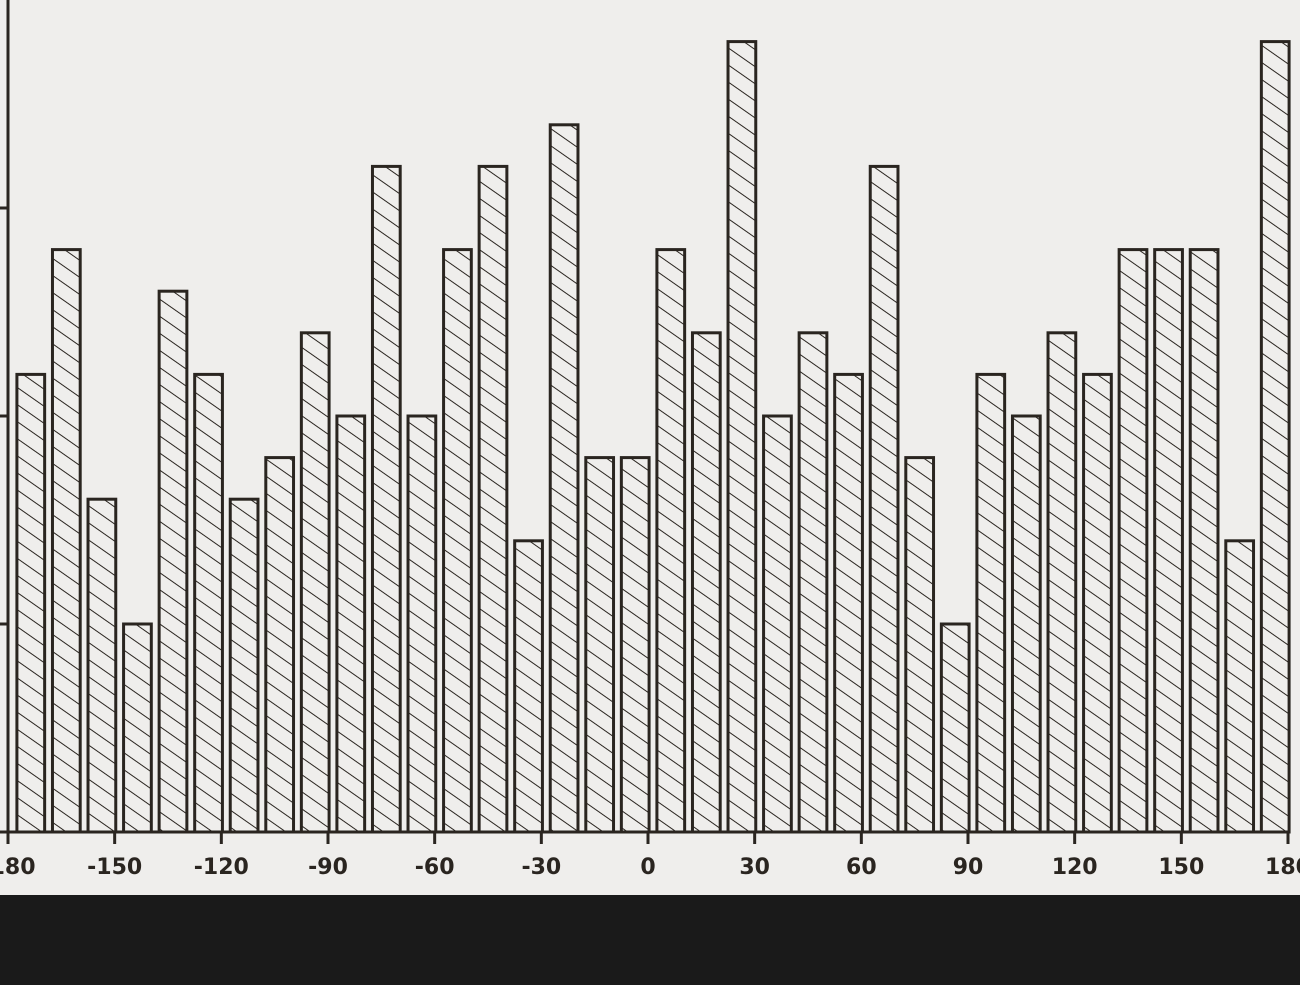 The height and width of the screenshot is (985, 1300). Describe the element at coordinates (754, 867) in the screenshot. I see `x-tick-label: 30` at that location.